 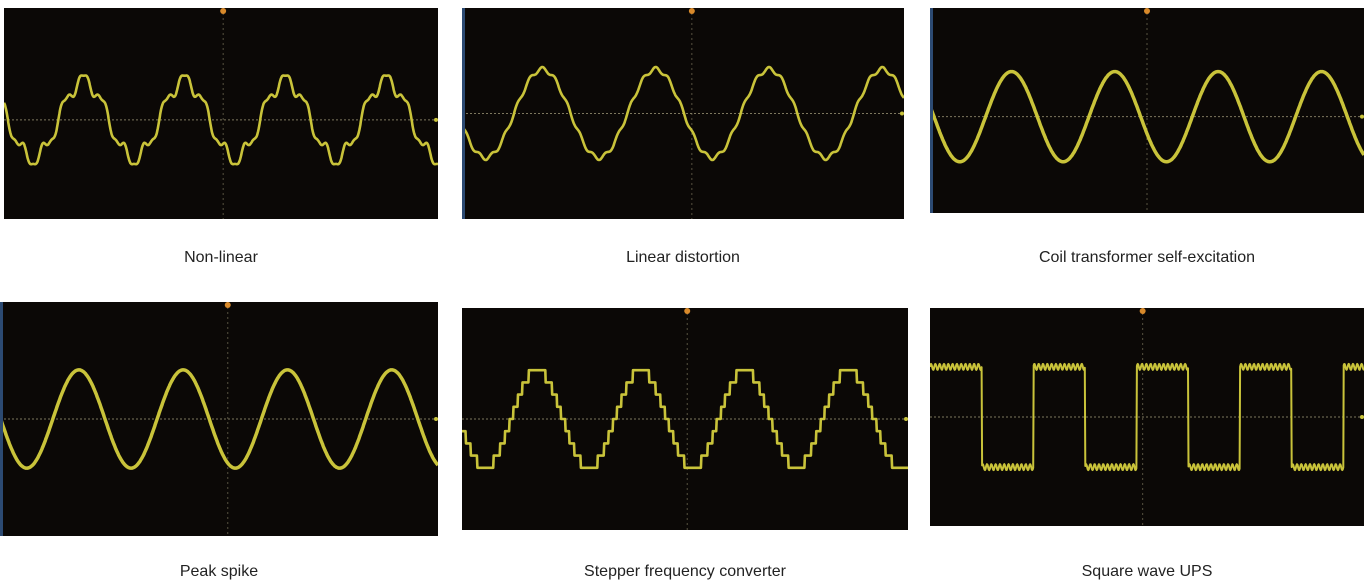 I want to click on panel-caption: Non-linear, so click(x=221, y=257).